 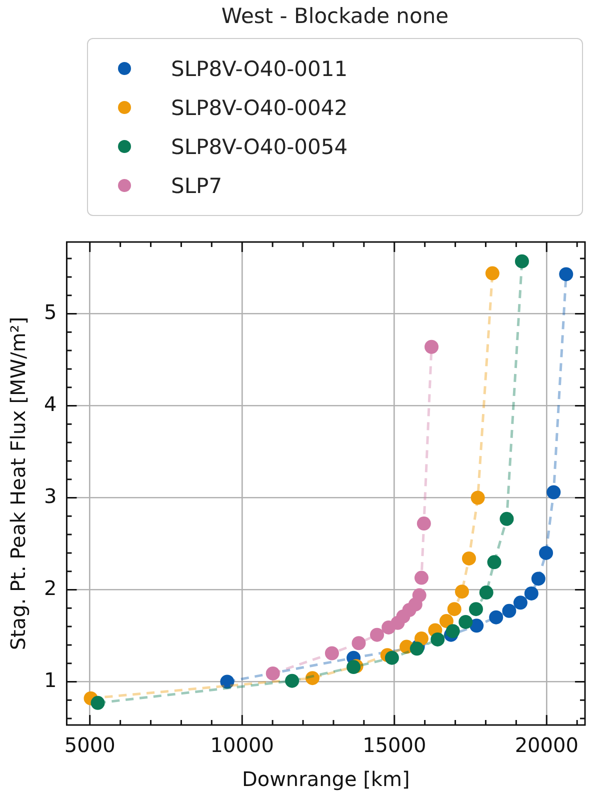 What do you see at coordinates (259, 108) in the screenshot?
I see `legend-label: SLP8V-O40-0042` at bounding box center [259, 108].